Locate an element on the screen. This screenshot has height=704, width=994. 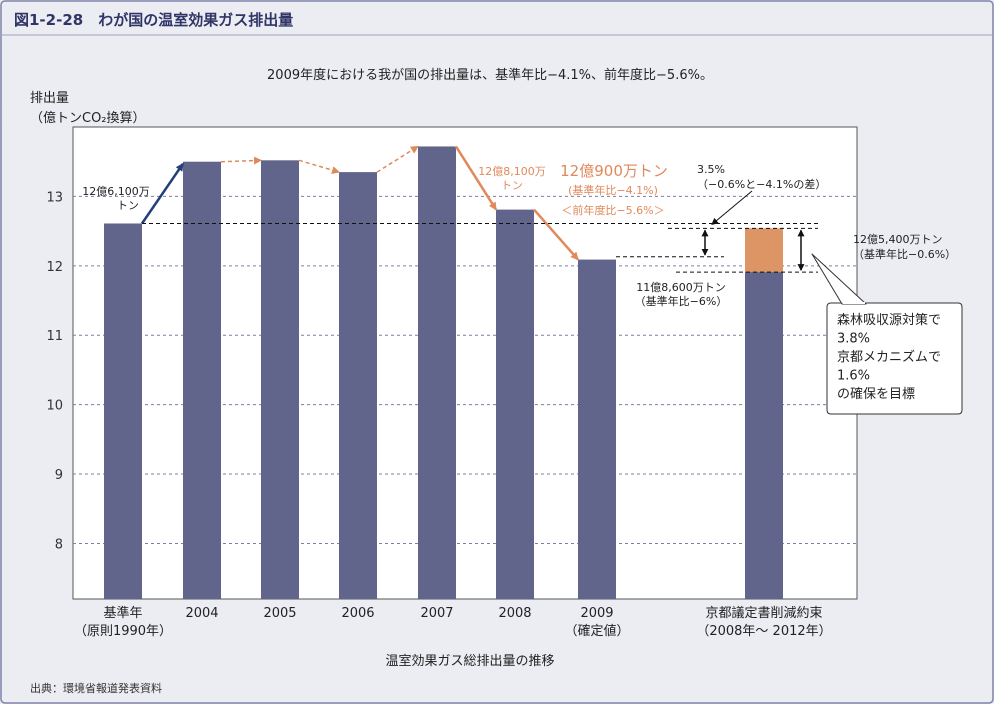
source-note: 出典：環境省報道発表資料 is located at coordinates (96, 688).